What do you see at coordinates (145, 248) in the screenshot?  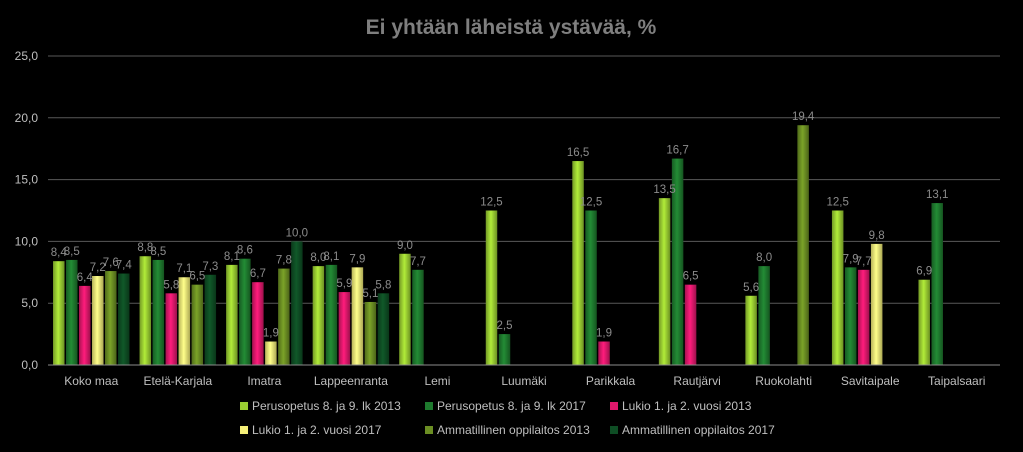 I see `data-label: 8,8` at bounding box center [145, 248].